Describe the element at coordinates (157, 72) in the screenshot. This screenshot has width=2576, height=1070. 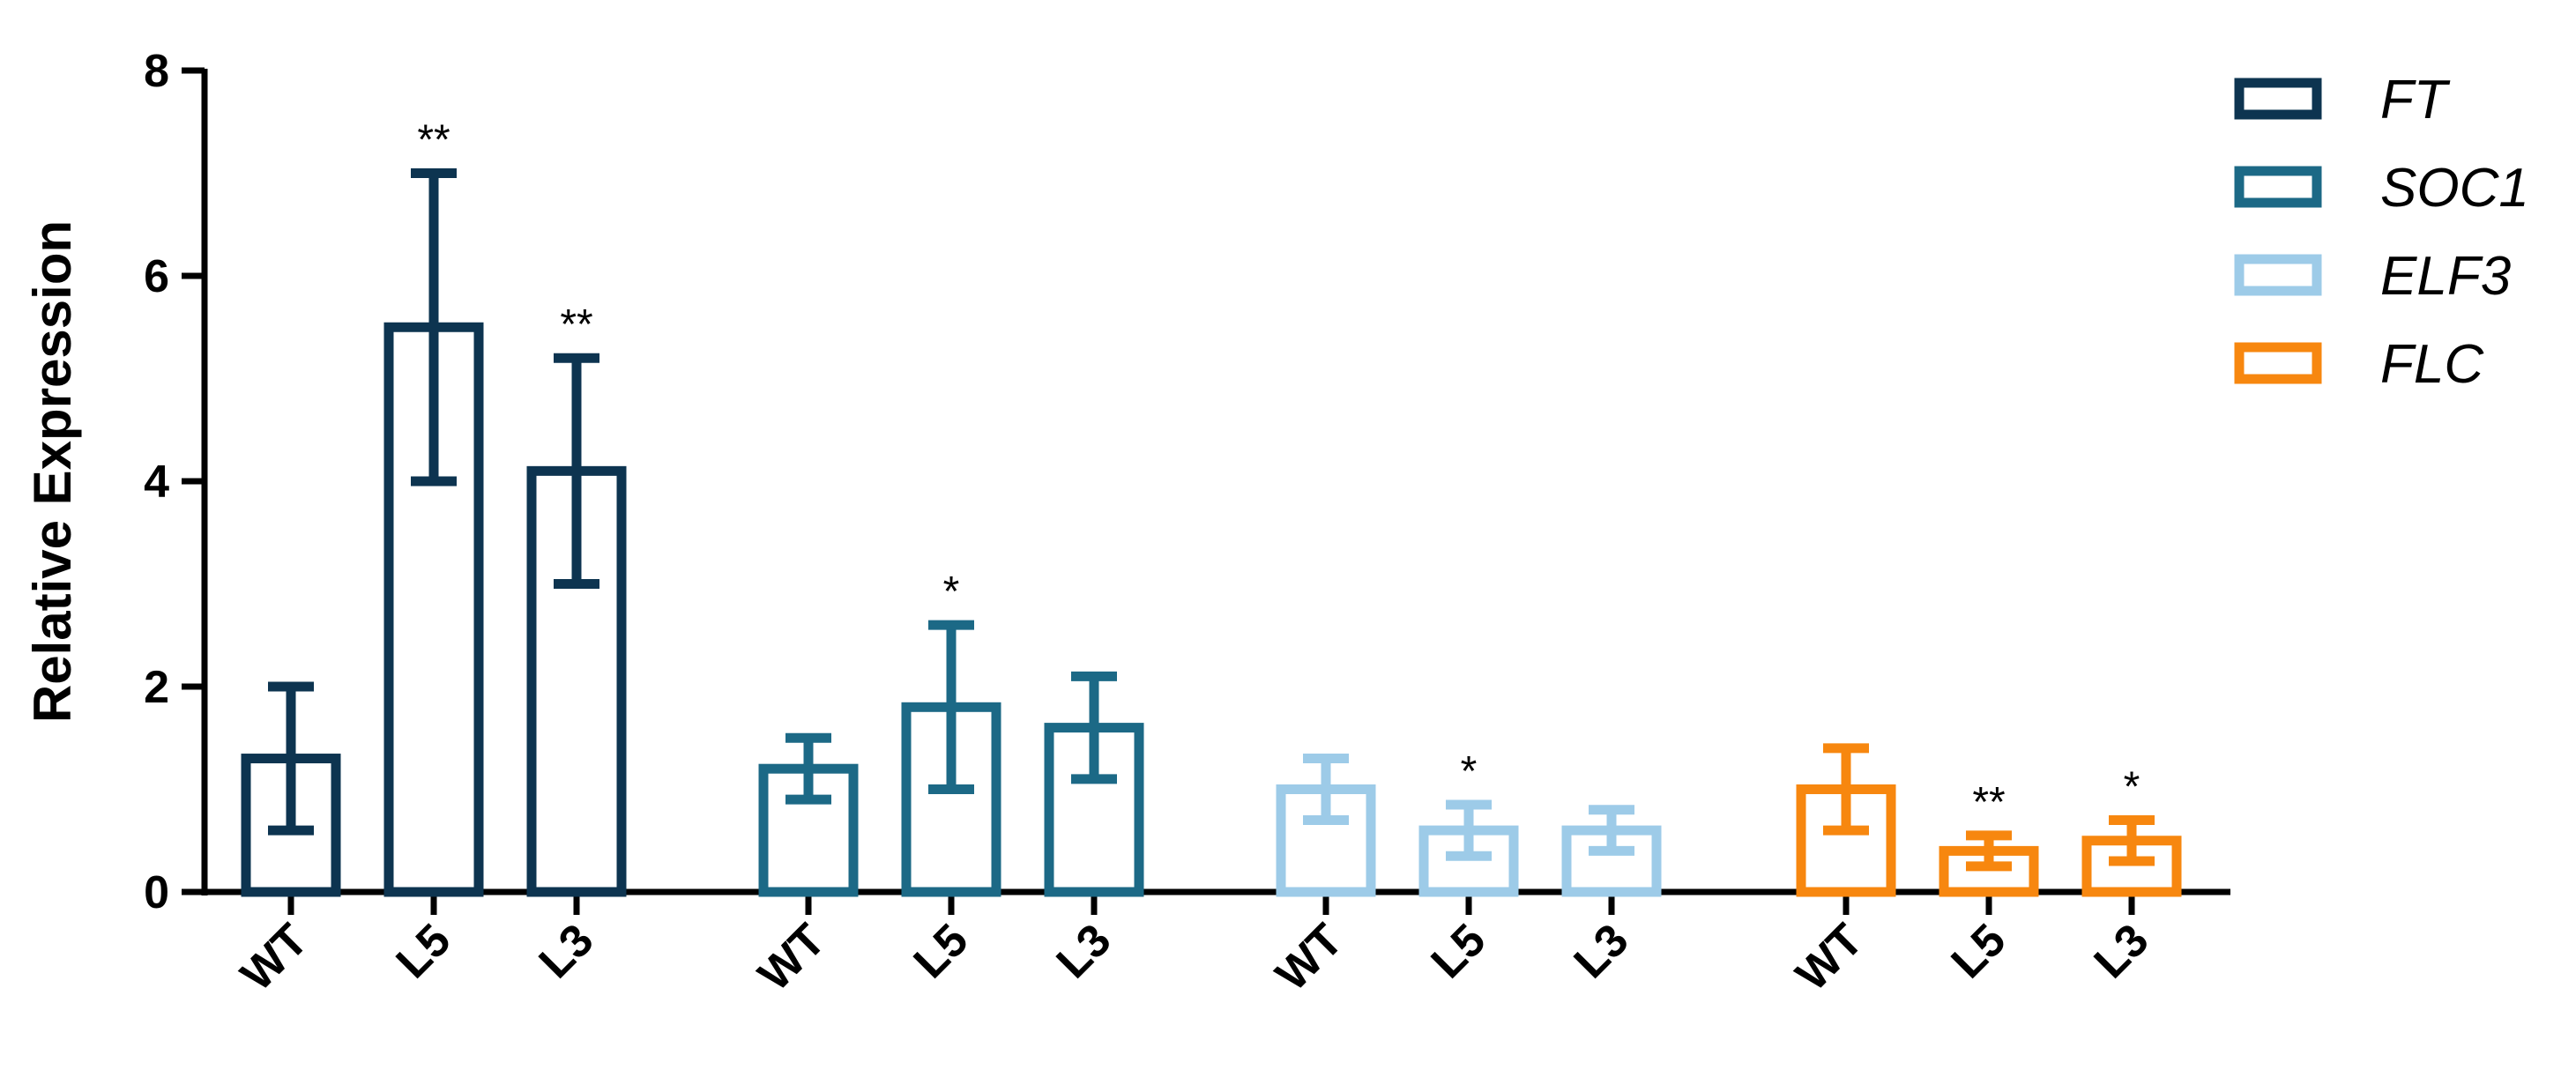
I see `y-tick-label: 8` at that location.